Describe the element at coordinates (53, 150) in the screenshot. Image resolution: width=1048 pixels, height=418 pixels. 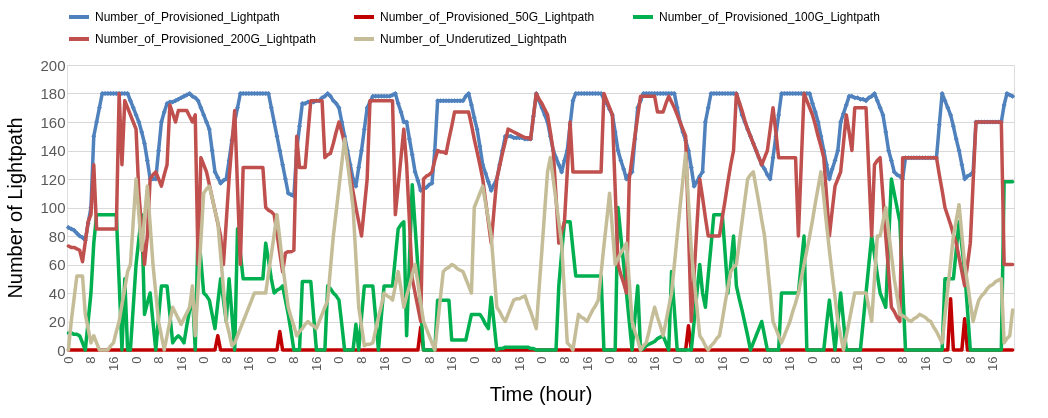
I see `y-tick-label: 140` at that location.